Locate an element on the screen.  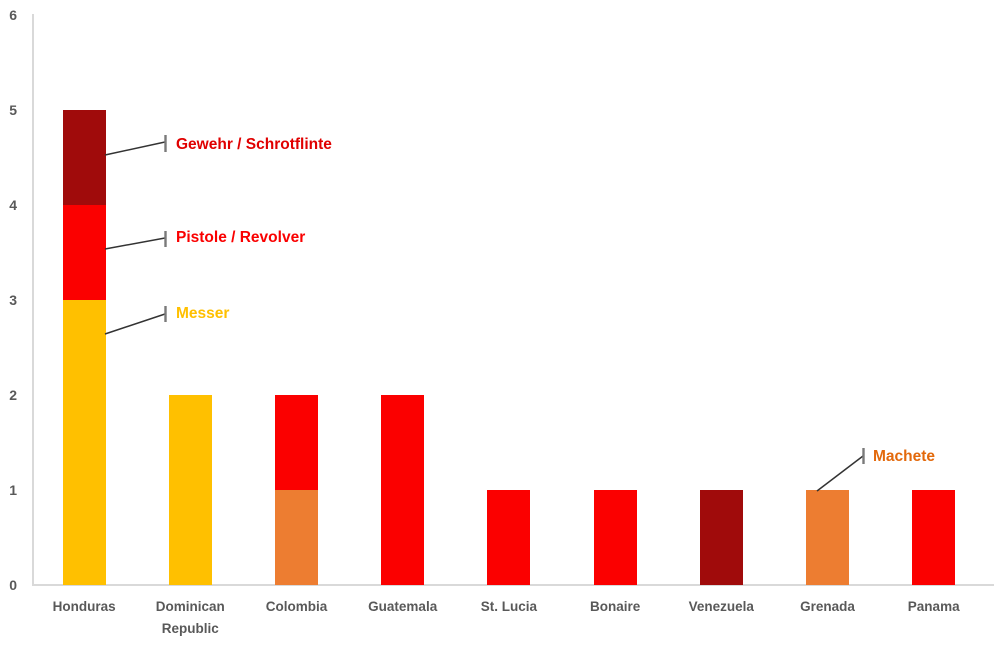
x-axis-line is located at coordinates (513, 585).